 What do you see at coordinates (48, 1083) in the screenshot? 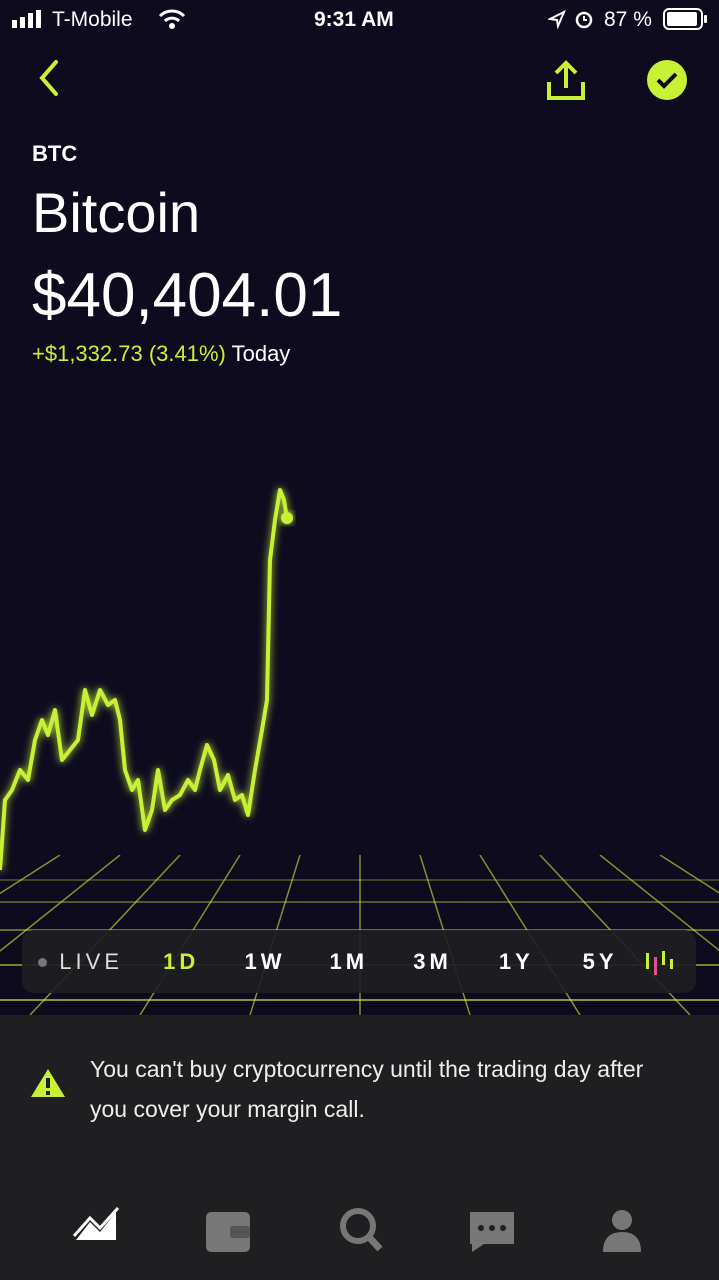
I see `warning-icon` at bounding box center [48, 1083].